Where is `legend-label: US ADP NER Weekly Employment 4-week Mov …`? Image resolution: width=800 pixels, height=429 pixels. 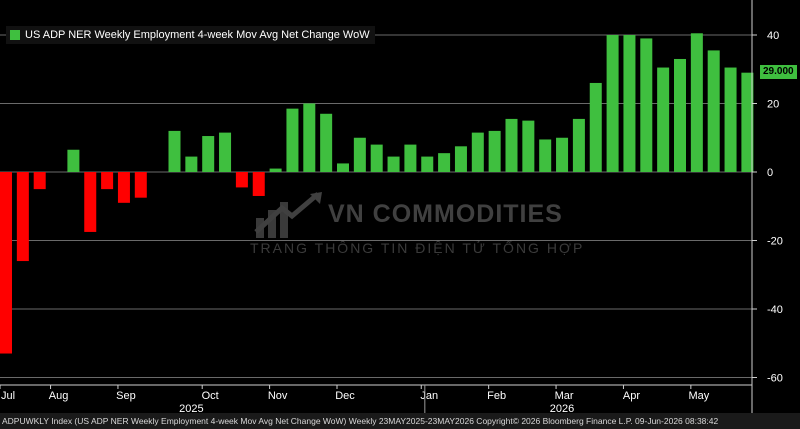
legend-label: US ADP NER Weekly Employment 4-week Mov … is located at coordinates (197, 35).